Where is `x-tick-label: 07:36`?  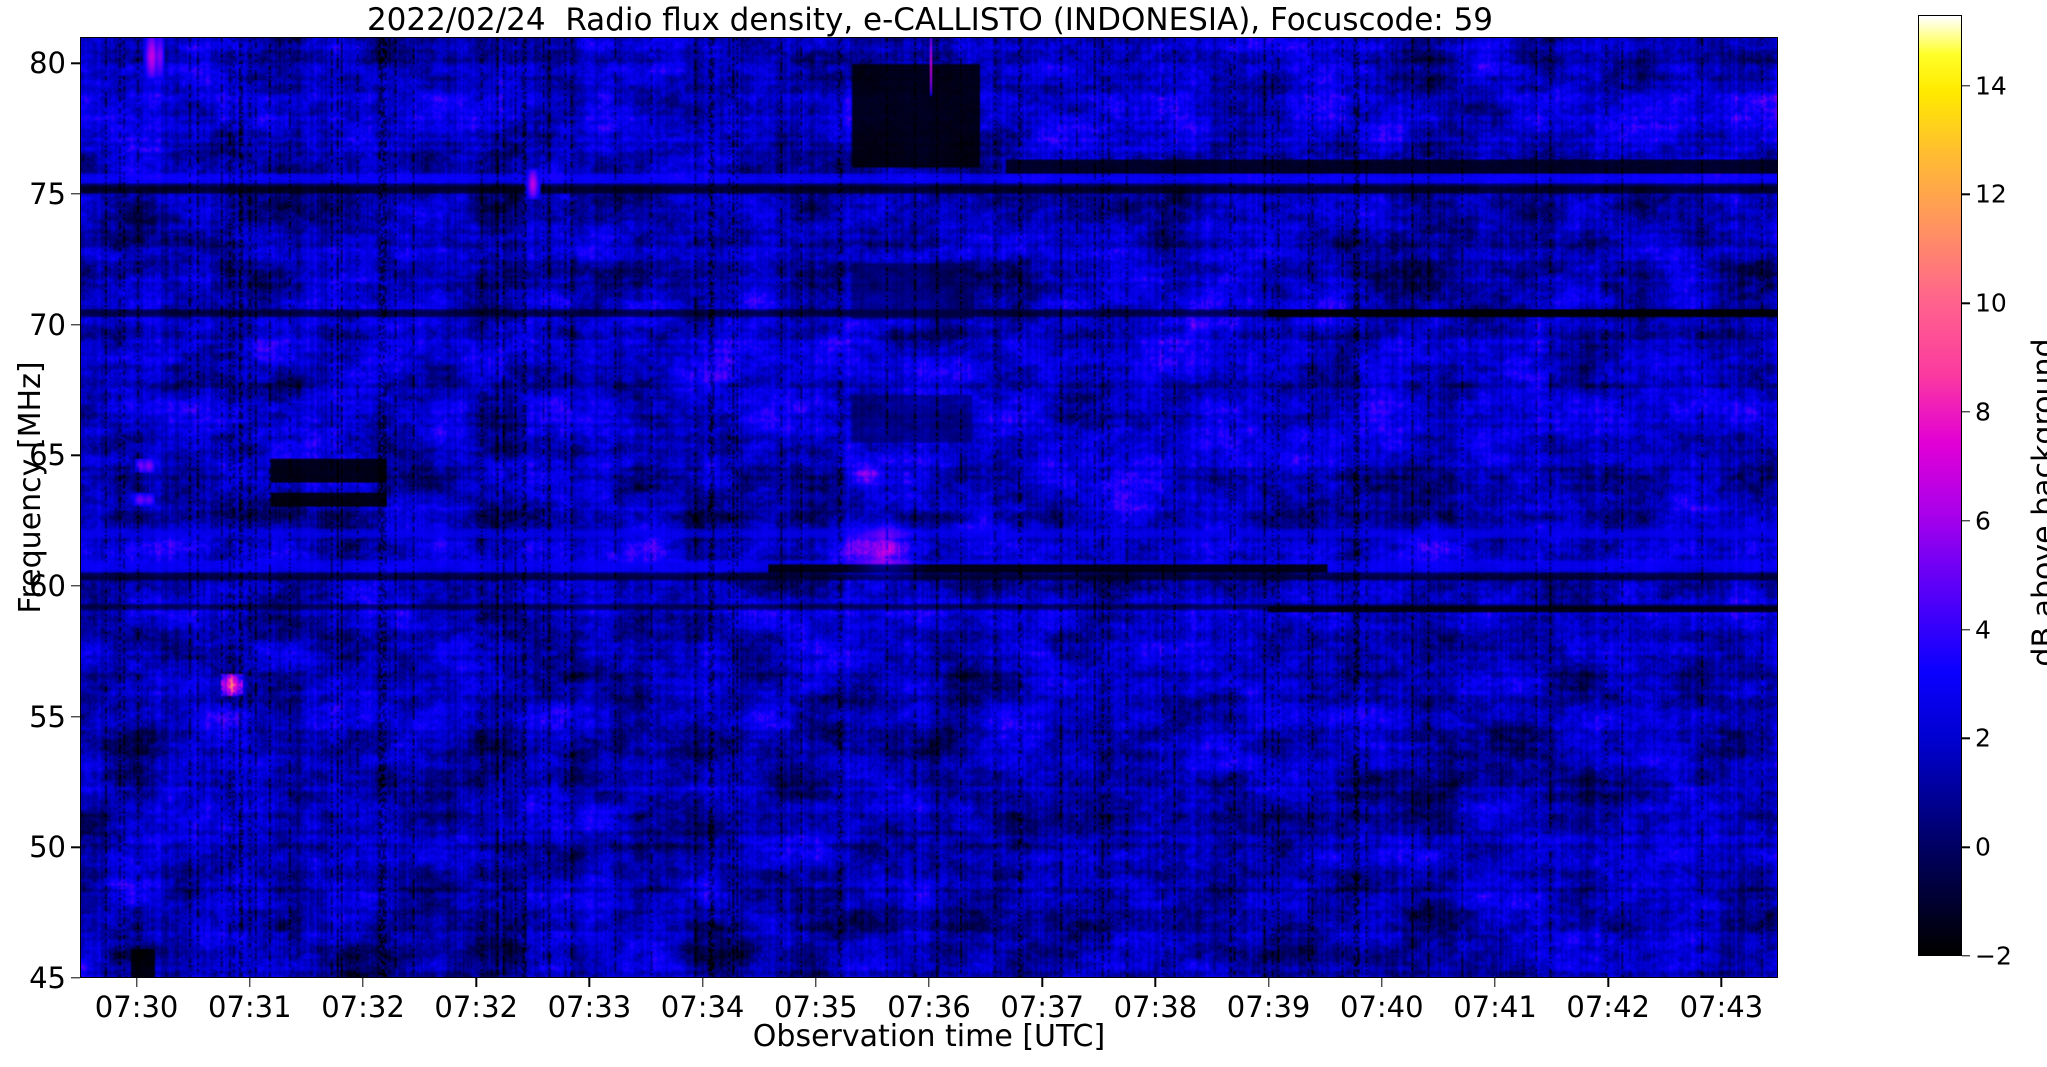 x-tick-label: 07:36 is located at coordinates (929, 1007).